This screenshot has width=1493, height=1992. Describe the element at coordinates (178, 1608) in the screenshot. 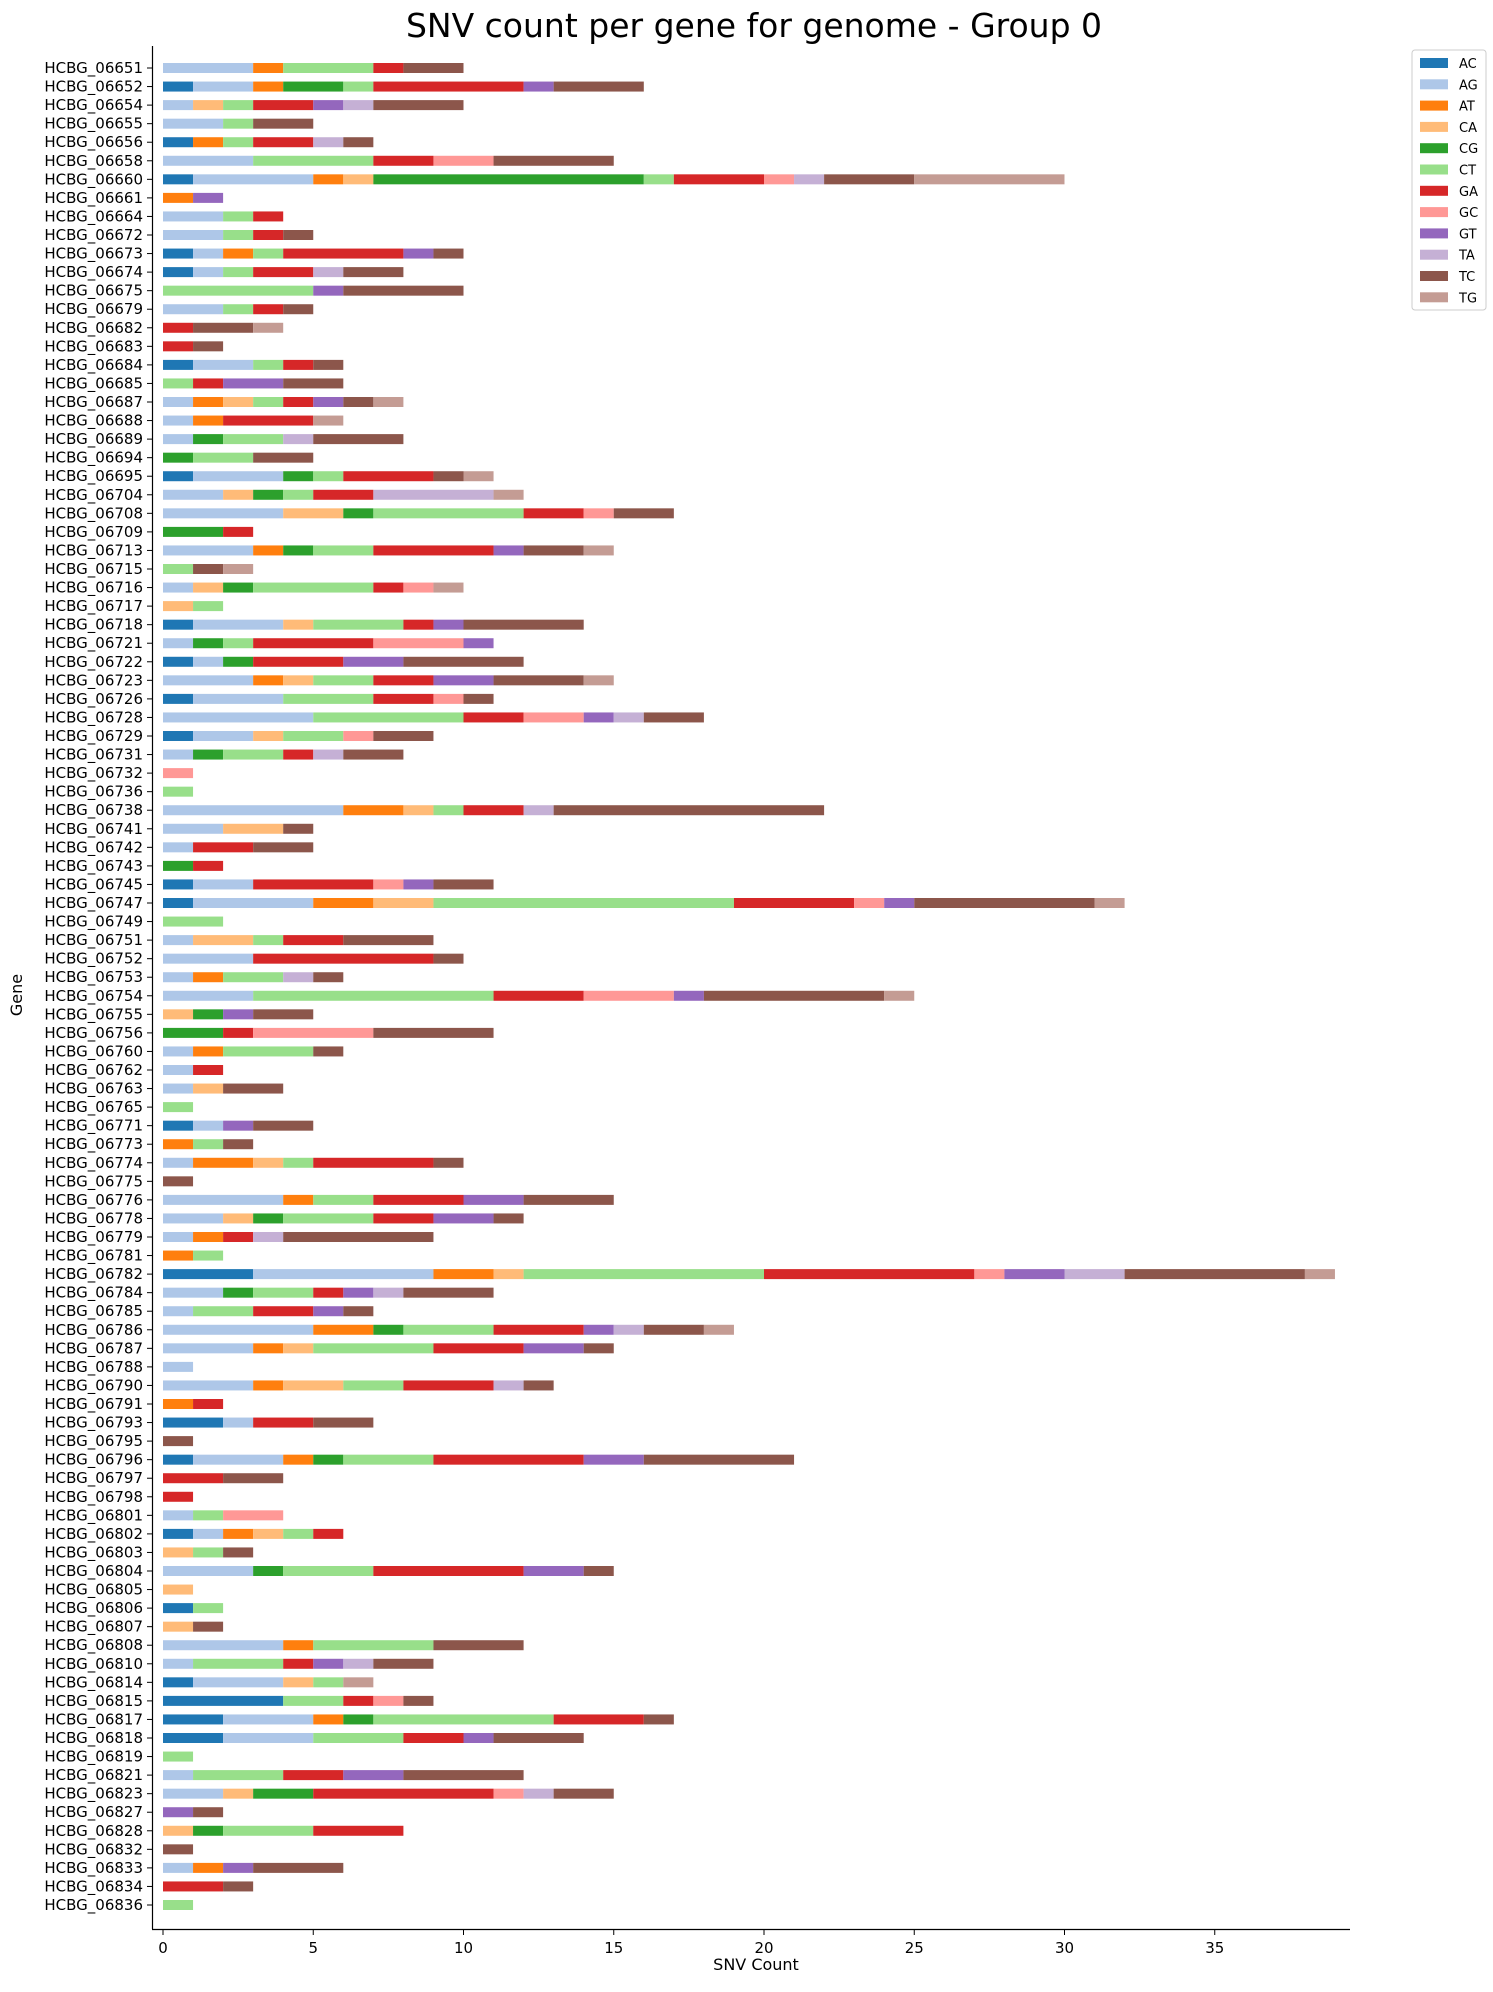

I see `bar-segment-HCBG_06806-AC` at that location.